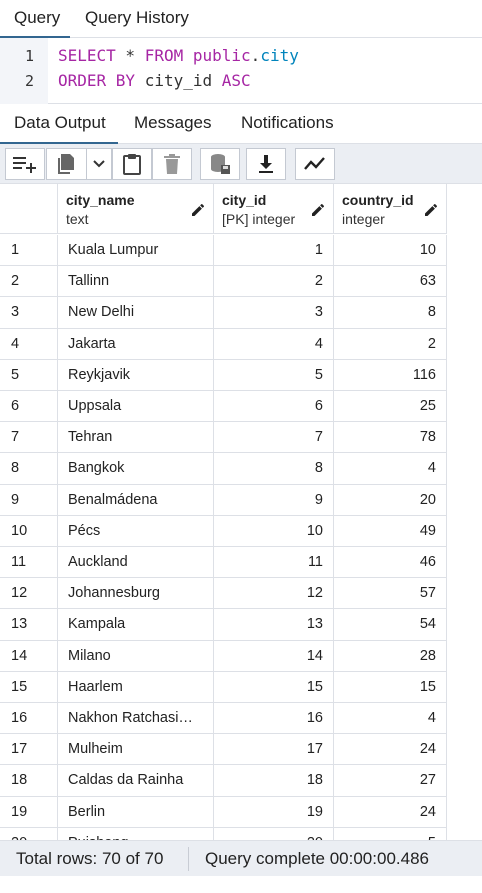 The image size is (482, 893). What do you see at coordinates (274, 531) in the screenshot?
I see `cell-city-id: 10` at bounding box center [274, 531].